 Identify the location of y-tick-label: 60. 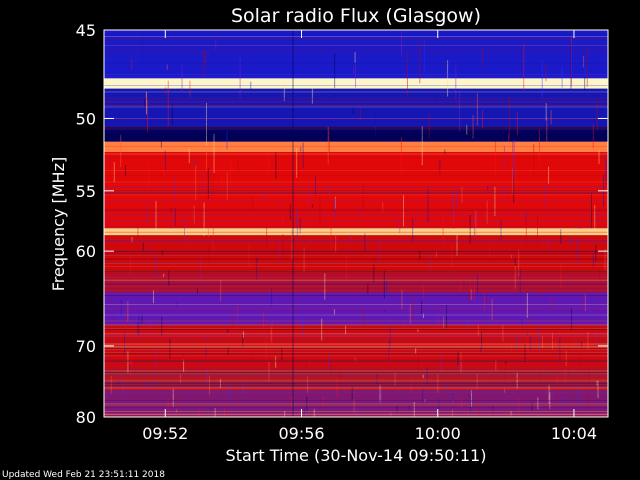
(86, 251).